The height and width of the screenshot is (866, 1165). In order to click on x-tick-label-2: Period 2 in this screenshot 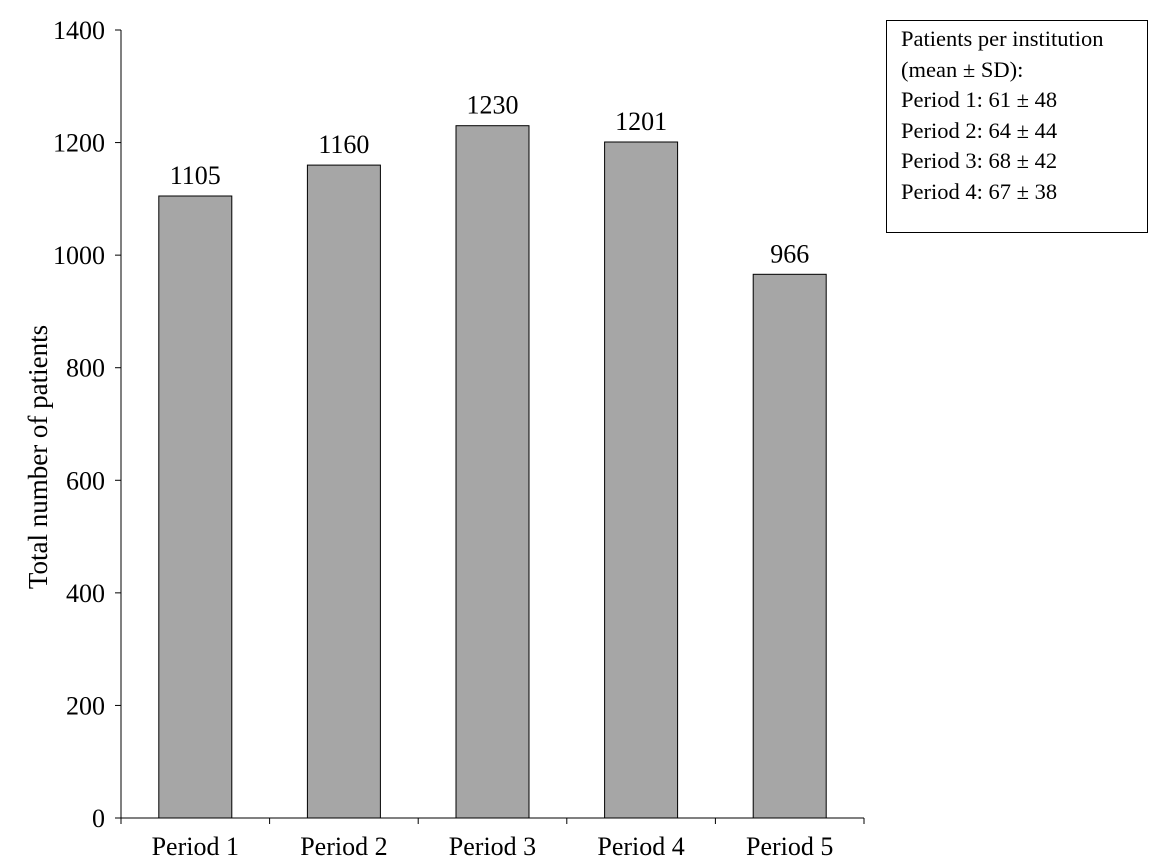, I will do `click(343, 846)`.